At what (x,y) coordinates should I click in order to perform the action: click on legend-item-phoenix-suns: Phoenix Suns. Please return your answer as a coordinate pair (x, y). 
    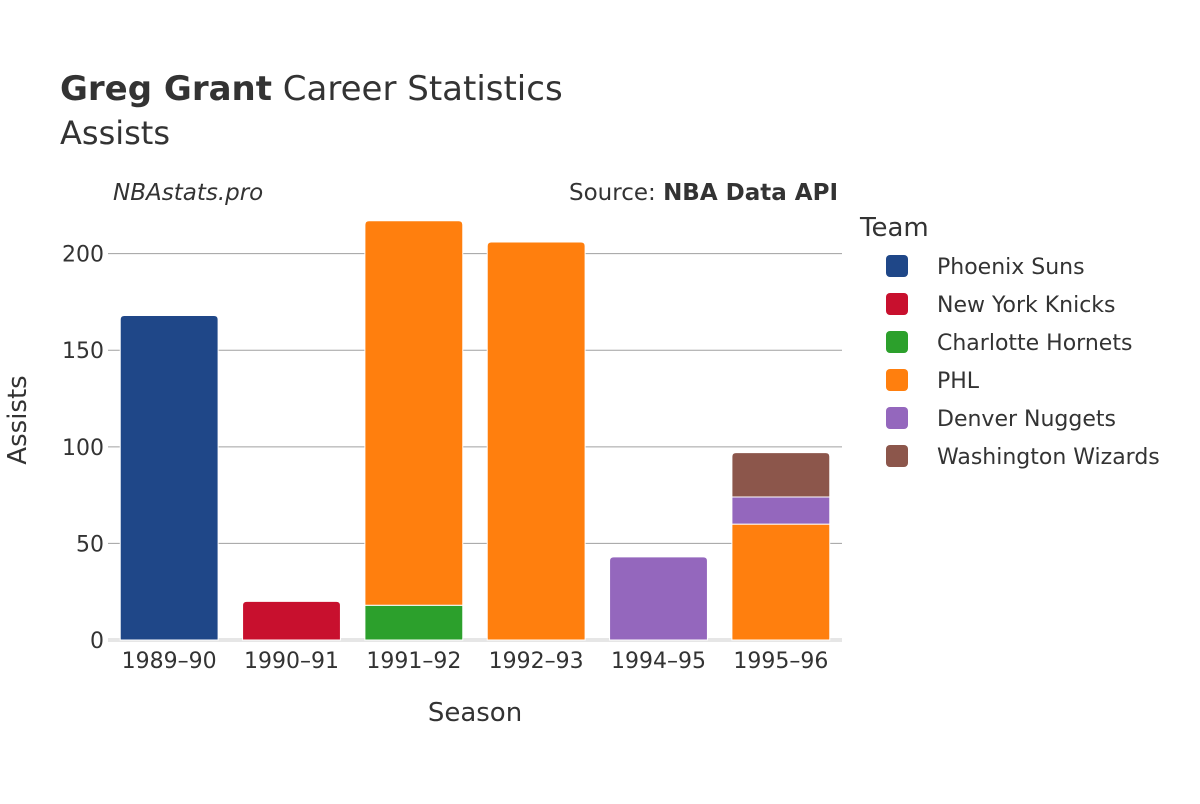
    Looking at the image, I should click on (985, 267).